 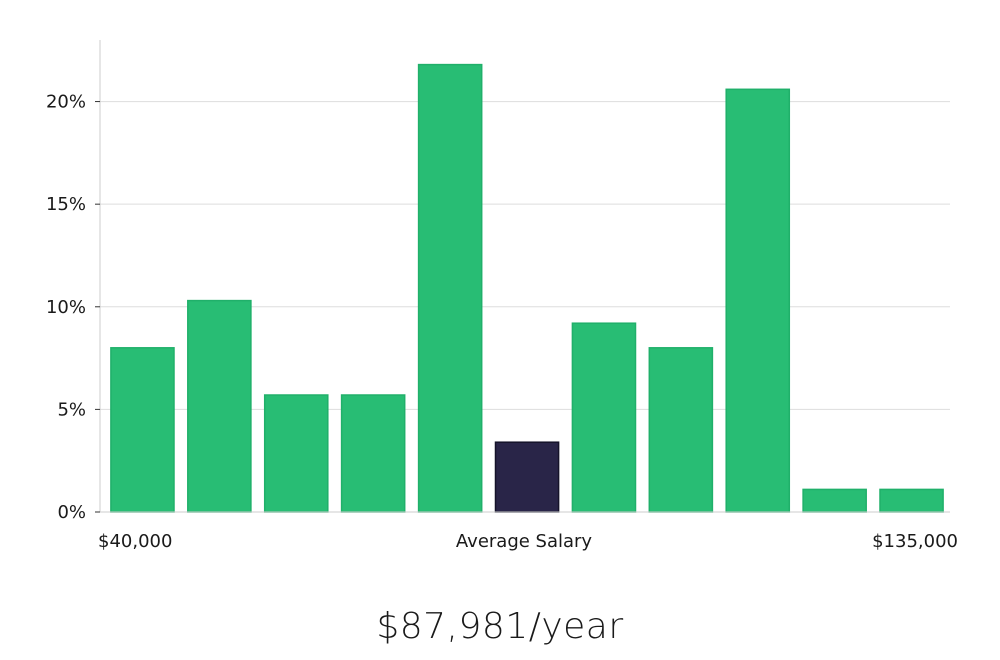 I want to click on y-tick-label: 20%, so click(x=66, y=102).